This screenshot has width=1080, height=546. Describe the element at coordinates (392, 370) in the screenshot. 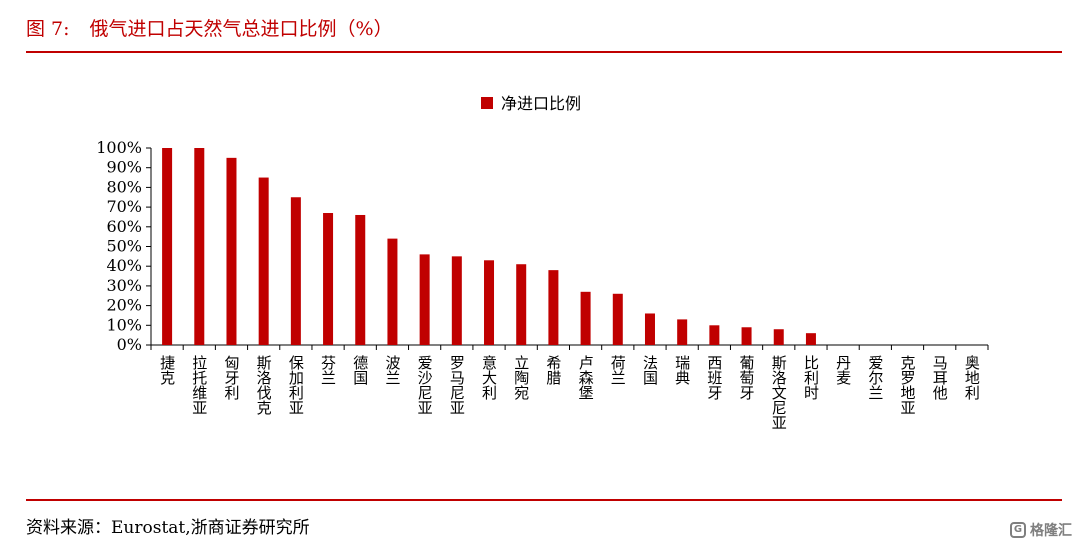

I see `x-tick-label: 波兰` at that location.